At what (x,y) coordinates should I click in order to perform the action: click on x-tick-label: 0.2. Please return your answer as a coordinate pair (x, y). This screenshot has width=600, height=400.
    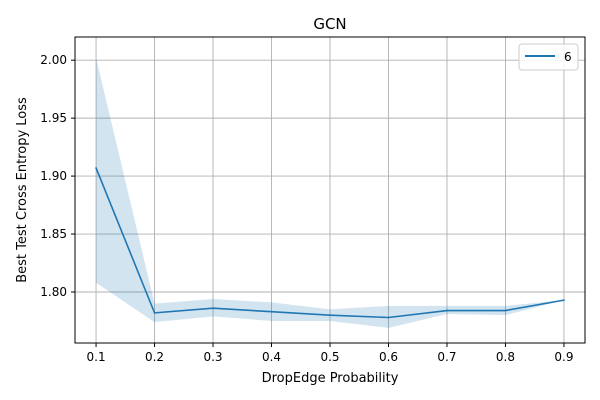
    Looking at the image, I should click on (154, 357).